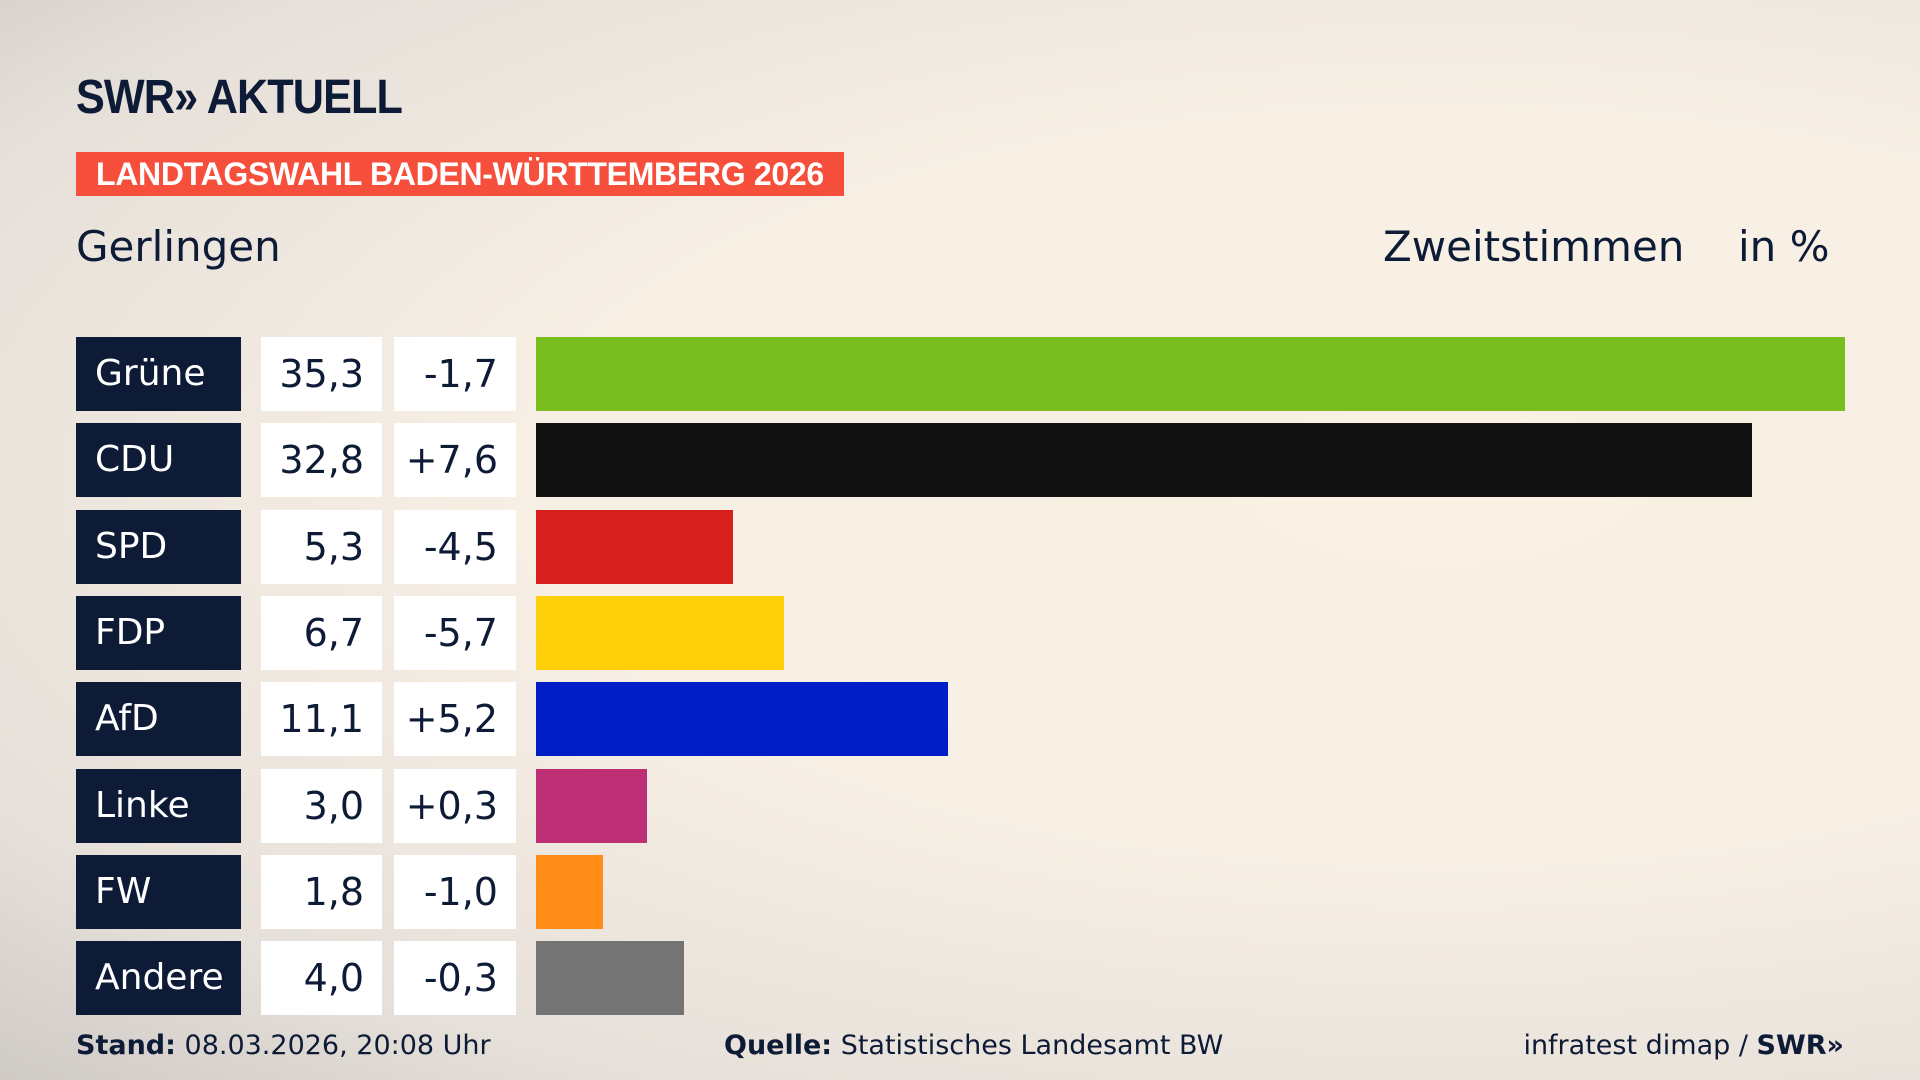 The image size is (1920, 1080). I want to click on election-banner: LANDTAGSWAHL BADEN-WÜRTTEMBERG 2026, so click(460, 174).